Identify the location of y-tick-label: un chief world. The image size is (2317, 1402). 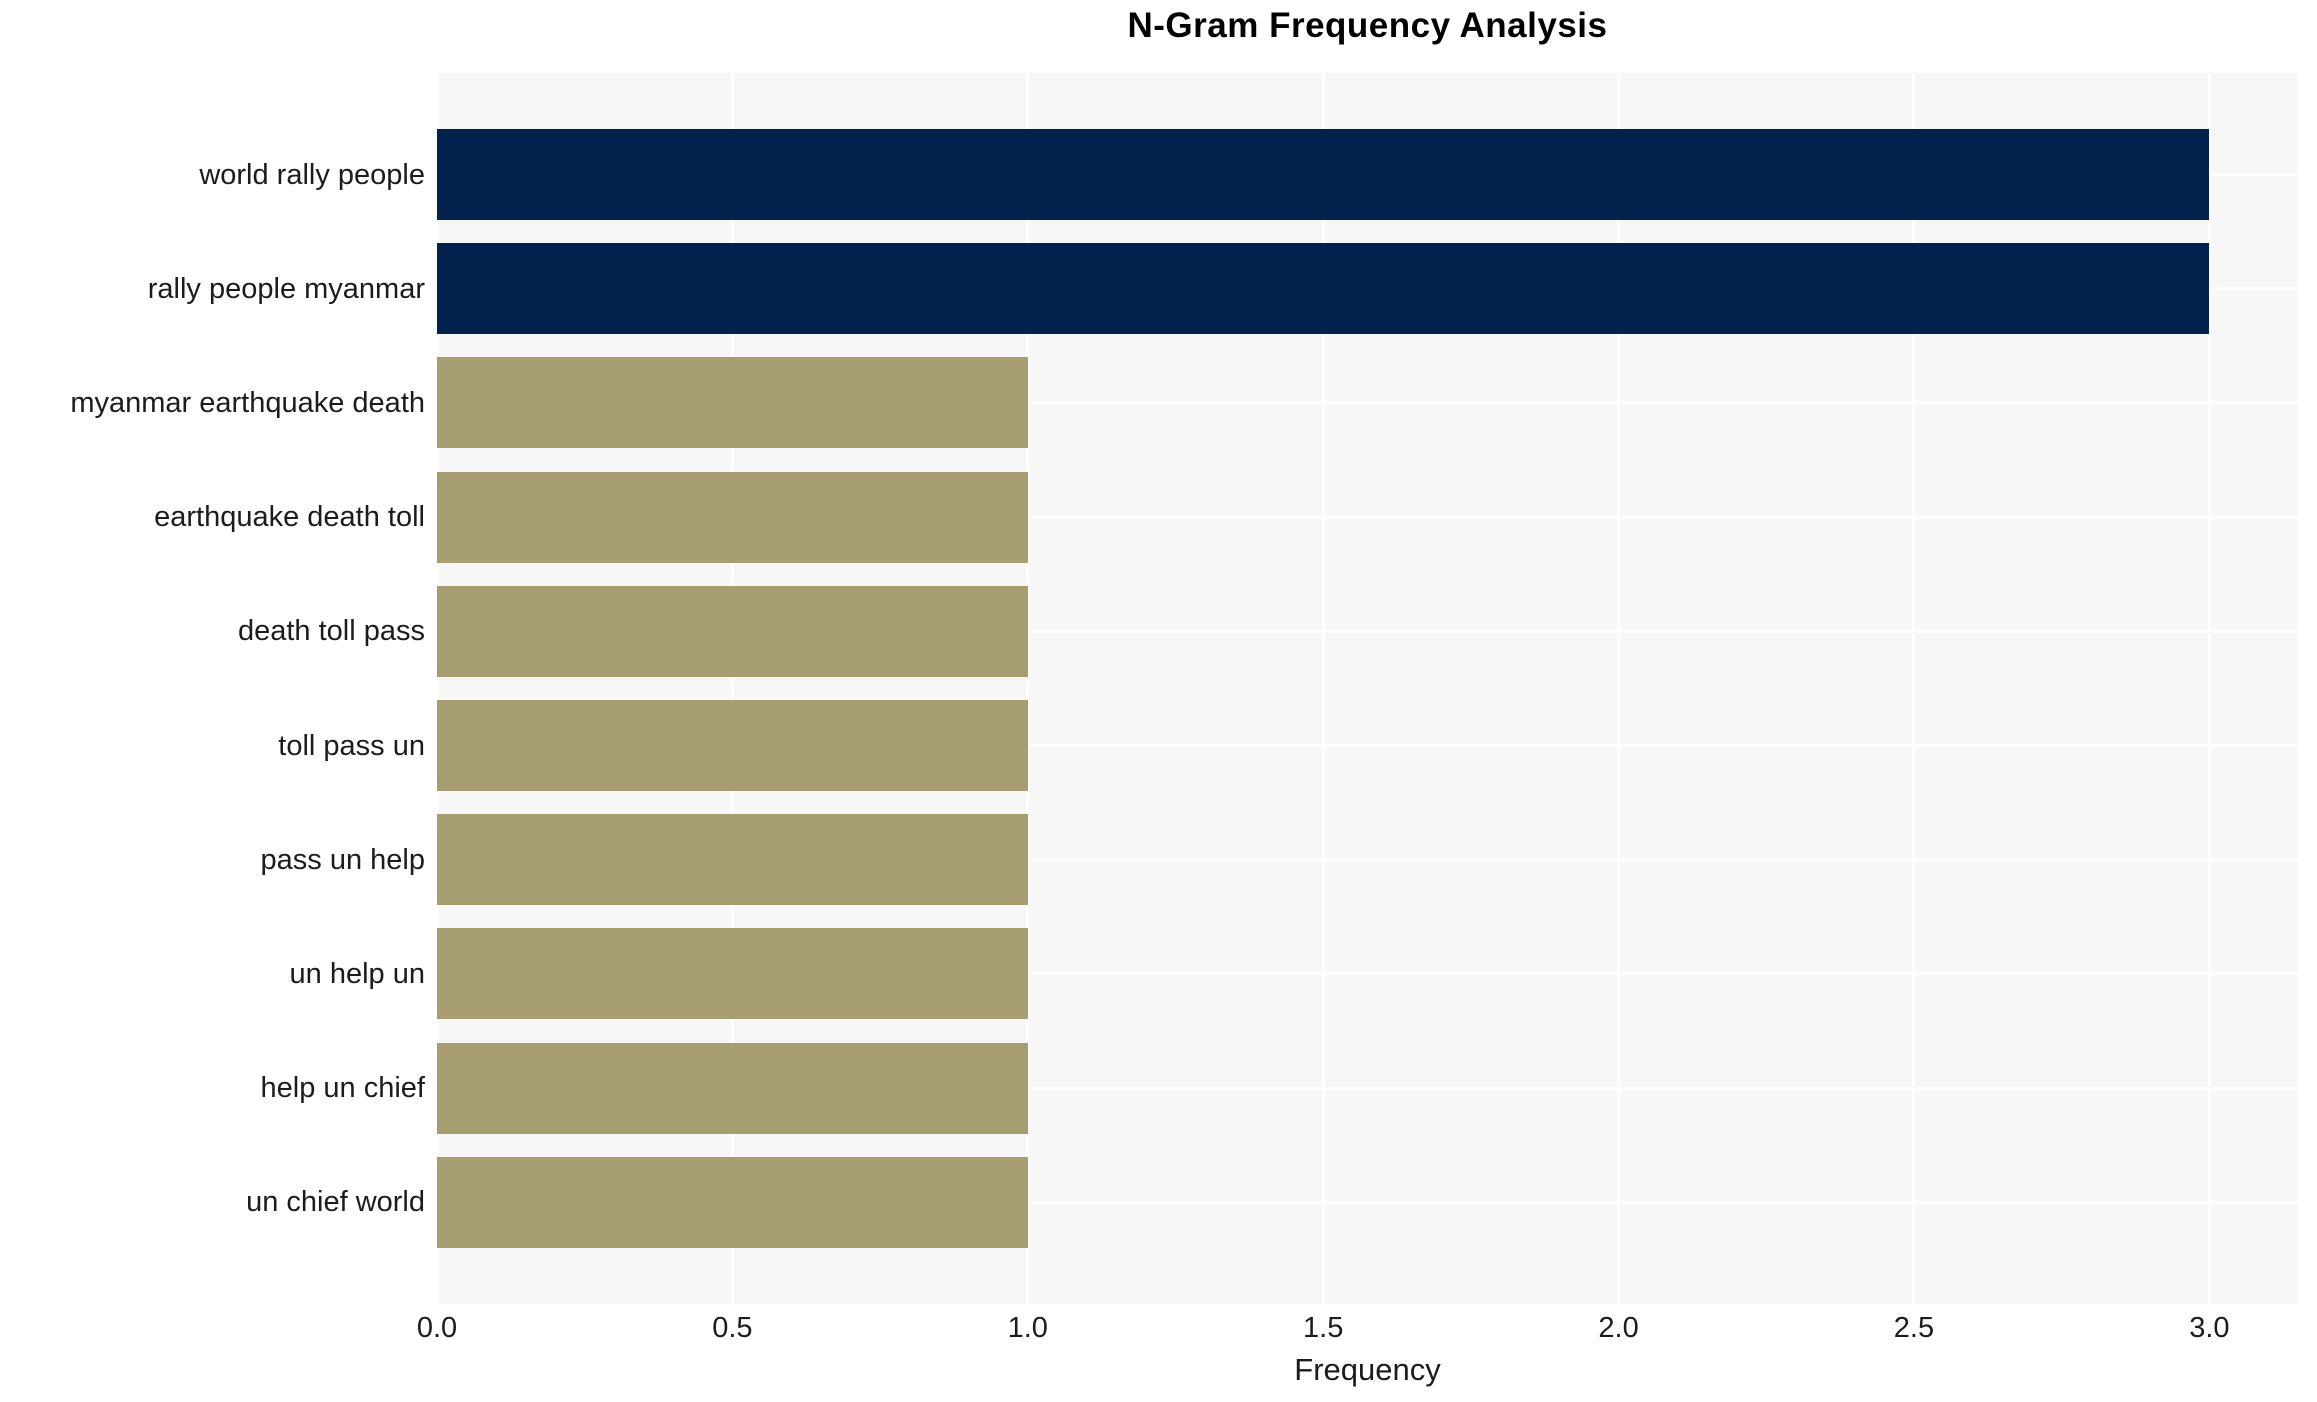
(335, 1202).